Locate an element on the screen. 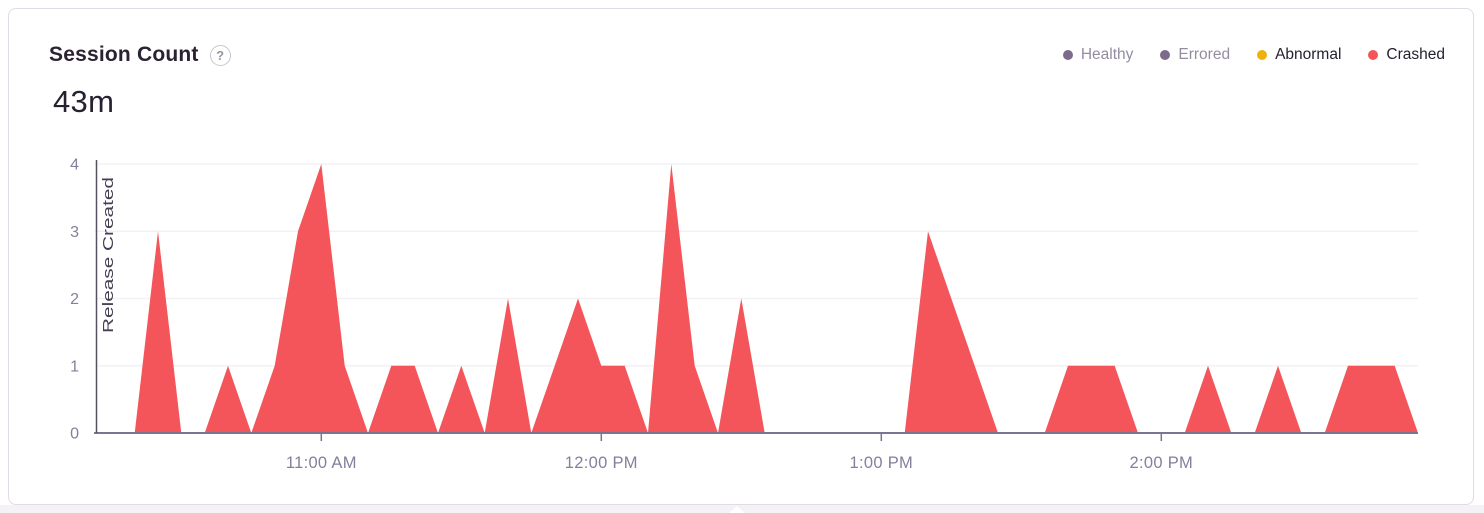 The width and height of the screenshot is (1484, 513). y-tick-label: 0 is located at coordinates (74, 434).